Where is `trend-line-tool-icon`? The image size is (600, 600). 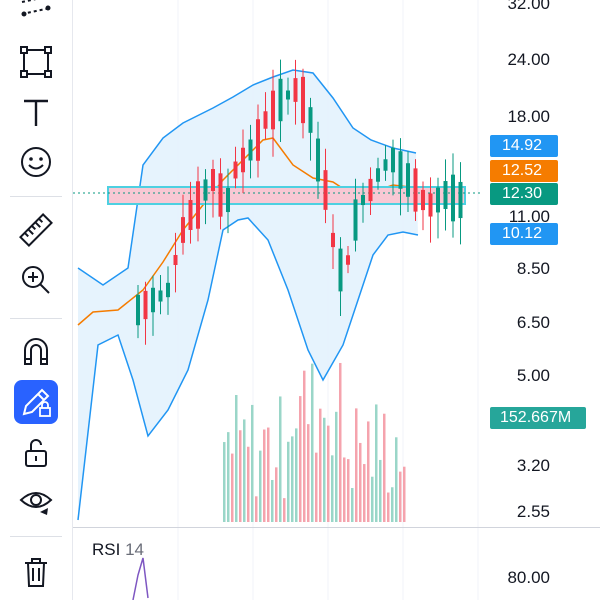
trend-line-tool-icon is located at coordinates (36, 8).